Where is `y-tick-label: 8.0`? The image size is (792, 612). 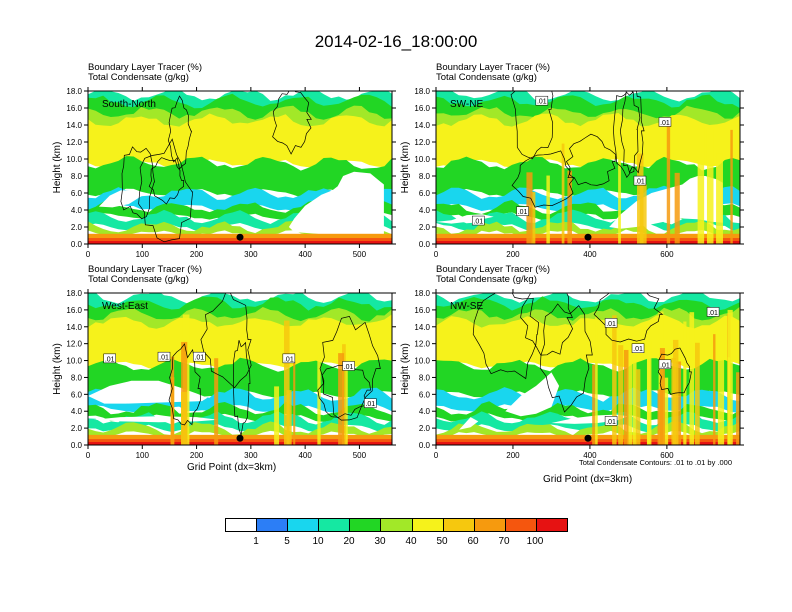
y-tick-label: 8.0 is located at coordinates (77, 176).